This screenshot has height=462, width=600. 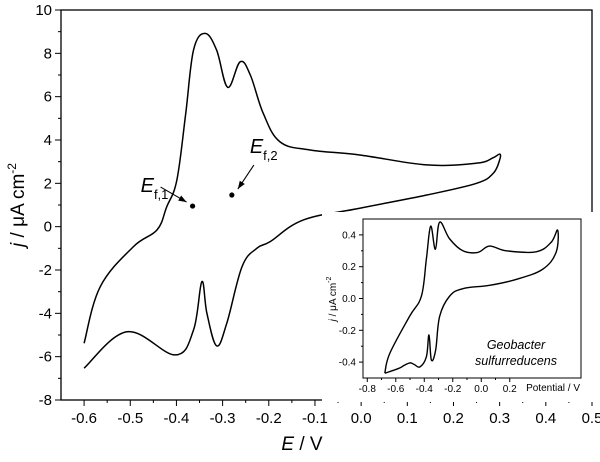 What do you see at coordinates (130, 418) in the screenshot?
I see `main-x-tick-label: -0.5` at bounding box center [130, 418].